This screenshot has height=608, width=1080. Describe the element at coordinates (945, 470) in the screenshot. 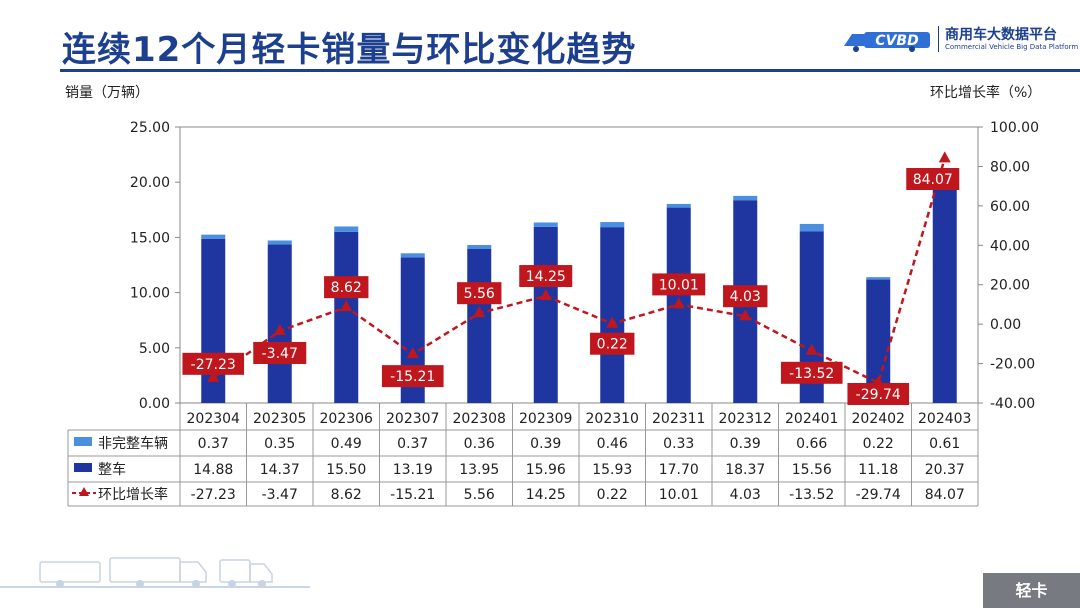

I see `table-cell-zhengche: 20.37` at that location.